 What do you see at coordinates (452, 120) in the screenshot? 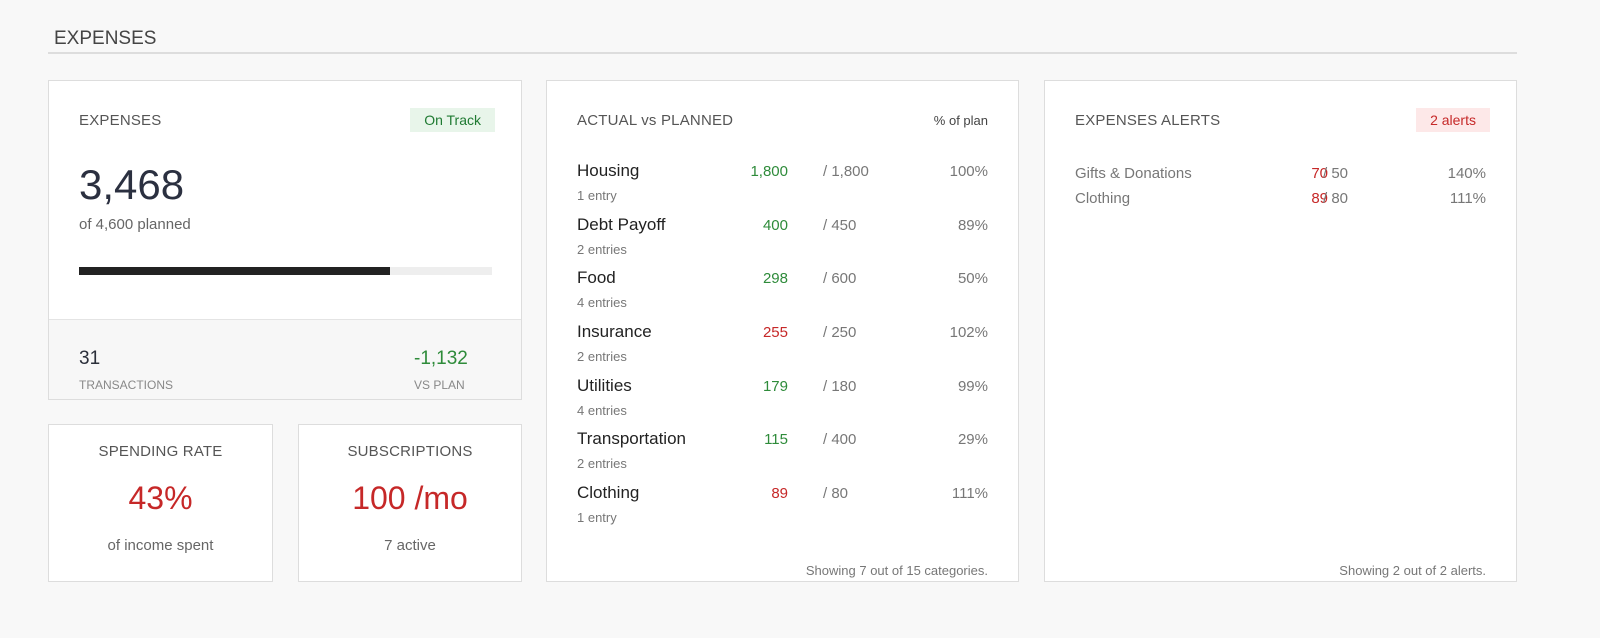
I see `status-badge: On Track` at bounding box center [452, 120].